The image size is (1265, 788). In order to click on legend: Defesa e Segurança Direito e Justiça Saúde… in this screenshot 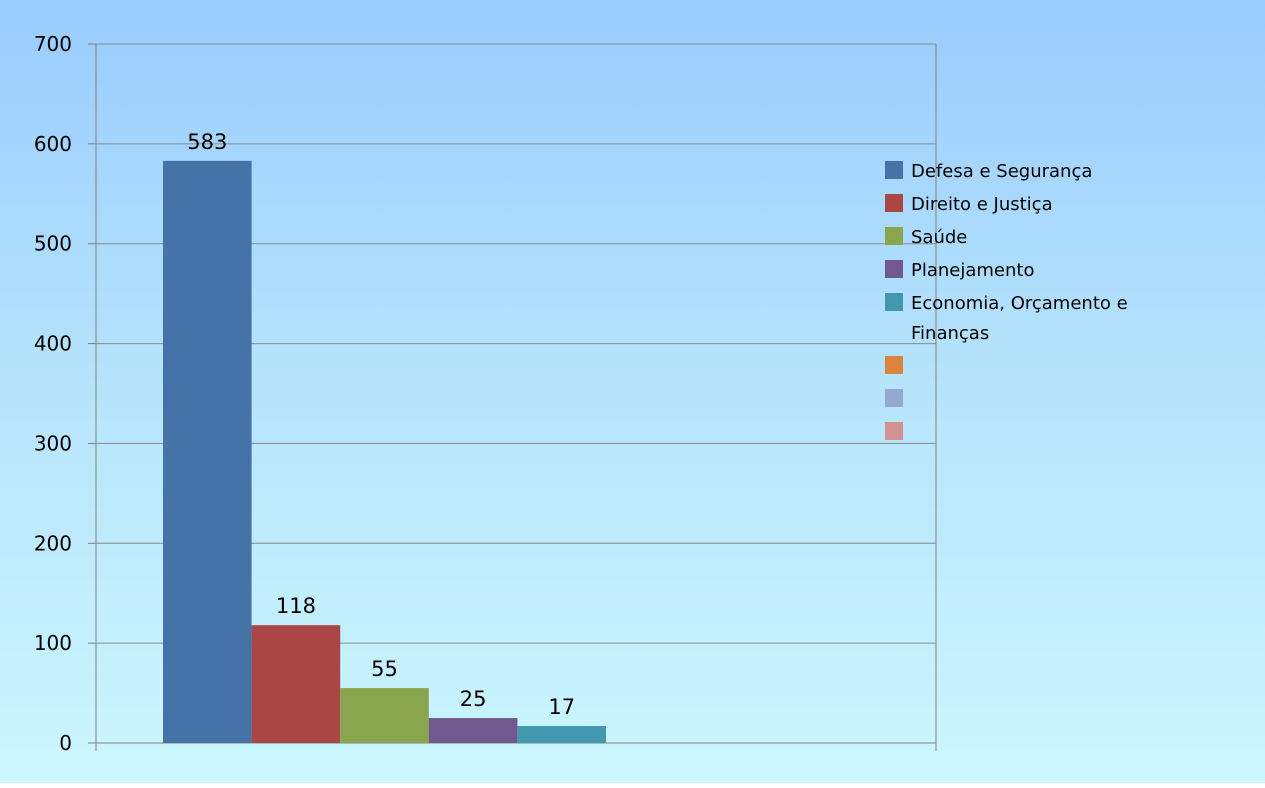, I will do `click(1006, 300)`.